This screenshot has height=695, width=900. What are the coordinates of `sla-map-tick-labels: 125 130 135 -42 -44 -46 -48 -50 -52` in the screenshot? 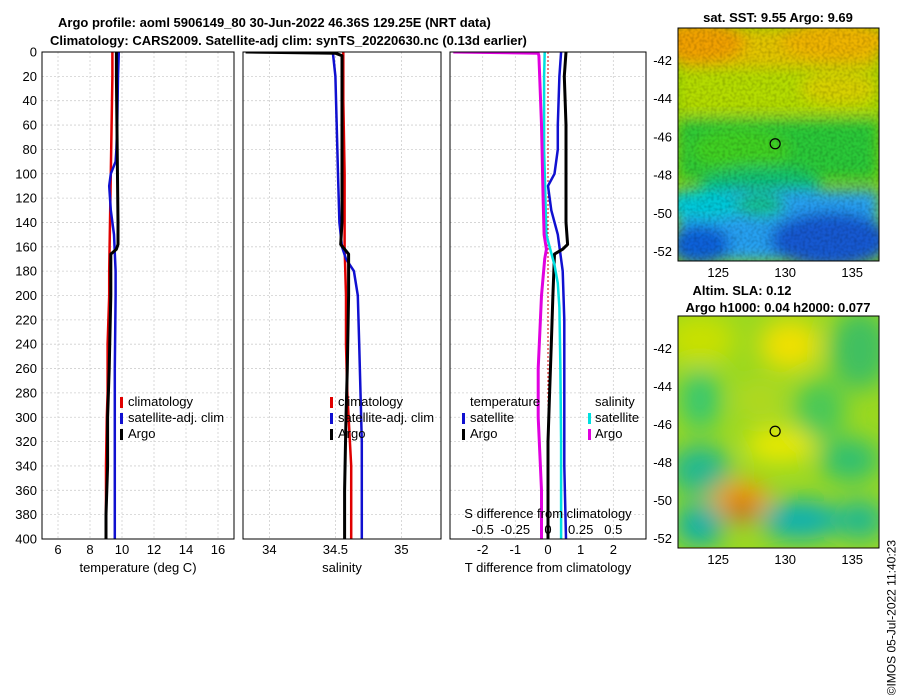 It's located at (758, 454).